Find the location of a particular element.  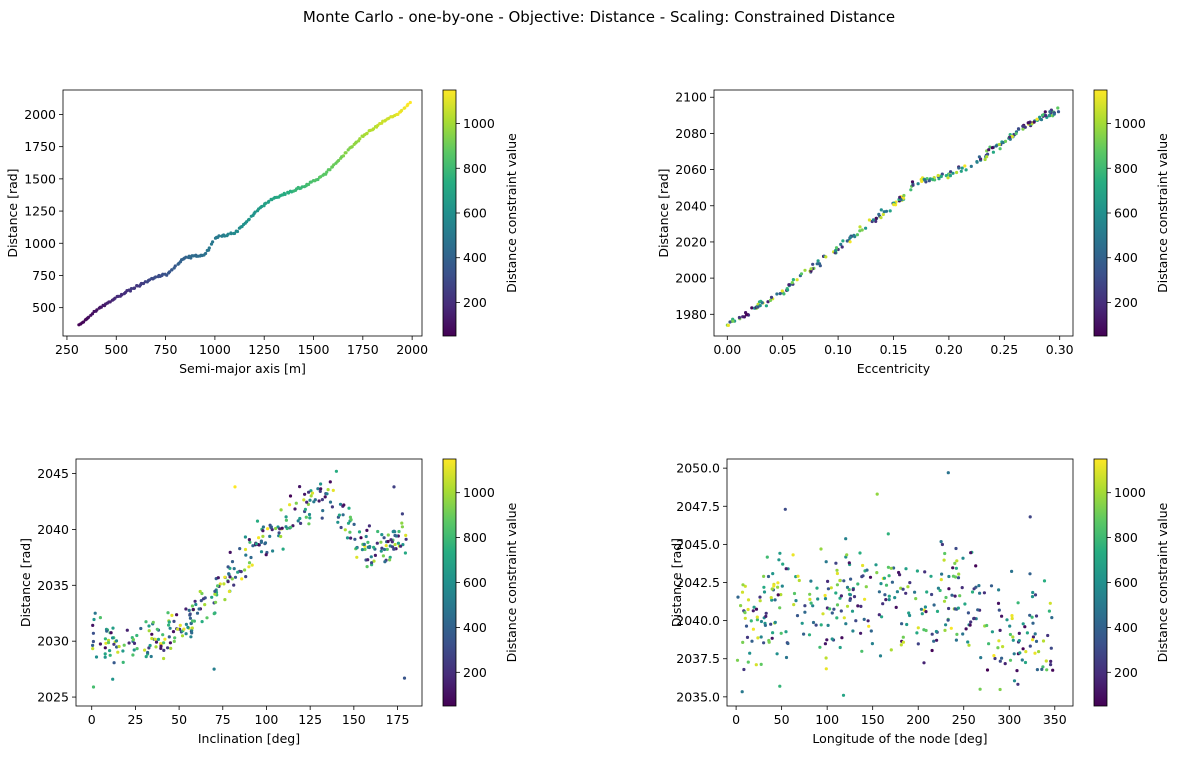

x-tick-label: 1500 is located at coordinates (314, 349).